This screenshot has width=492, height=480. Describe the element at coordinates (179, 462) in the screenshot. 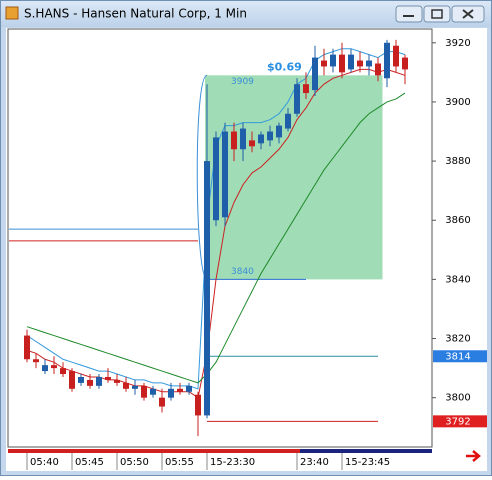

I see `x-tick-label: 05:55` at that location.